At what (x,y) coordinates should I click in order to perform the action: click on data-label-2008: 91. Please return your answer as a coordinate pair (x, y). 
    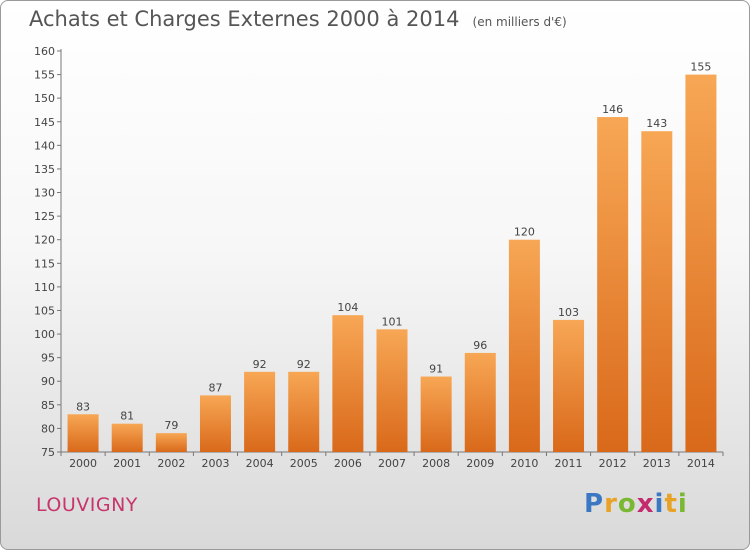
    Looking at the image, I should click on (436, 369).